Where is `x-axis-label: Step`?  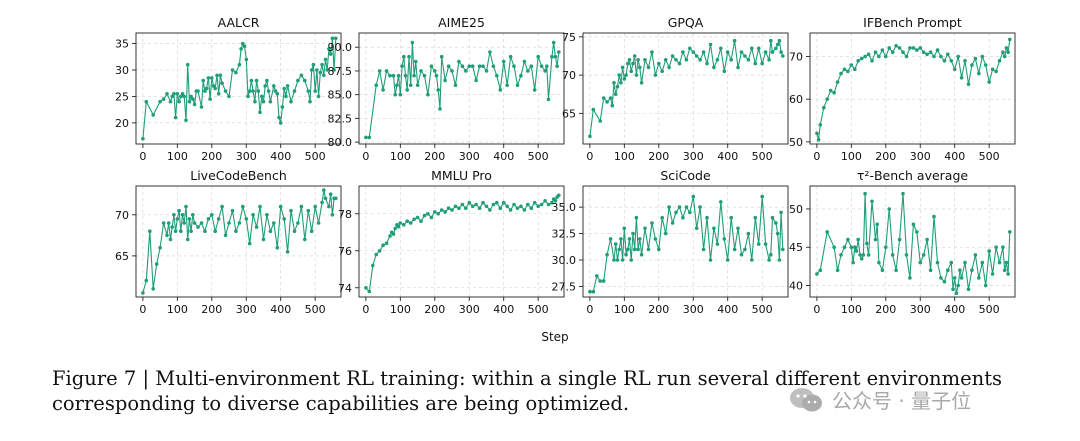 x-axis-label: Step is located at coordinates (554, 337).